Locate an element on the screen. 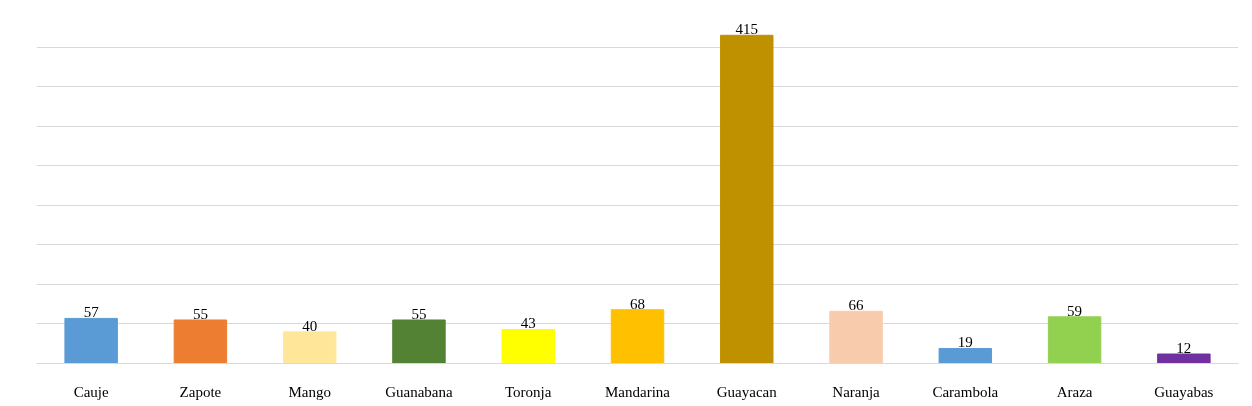  data-label: 40 is located at coordinates (310, 325).